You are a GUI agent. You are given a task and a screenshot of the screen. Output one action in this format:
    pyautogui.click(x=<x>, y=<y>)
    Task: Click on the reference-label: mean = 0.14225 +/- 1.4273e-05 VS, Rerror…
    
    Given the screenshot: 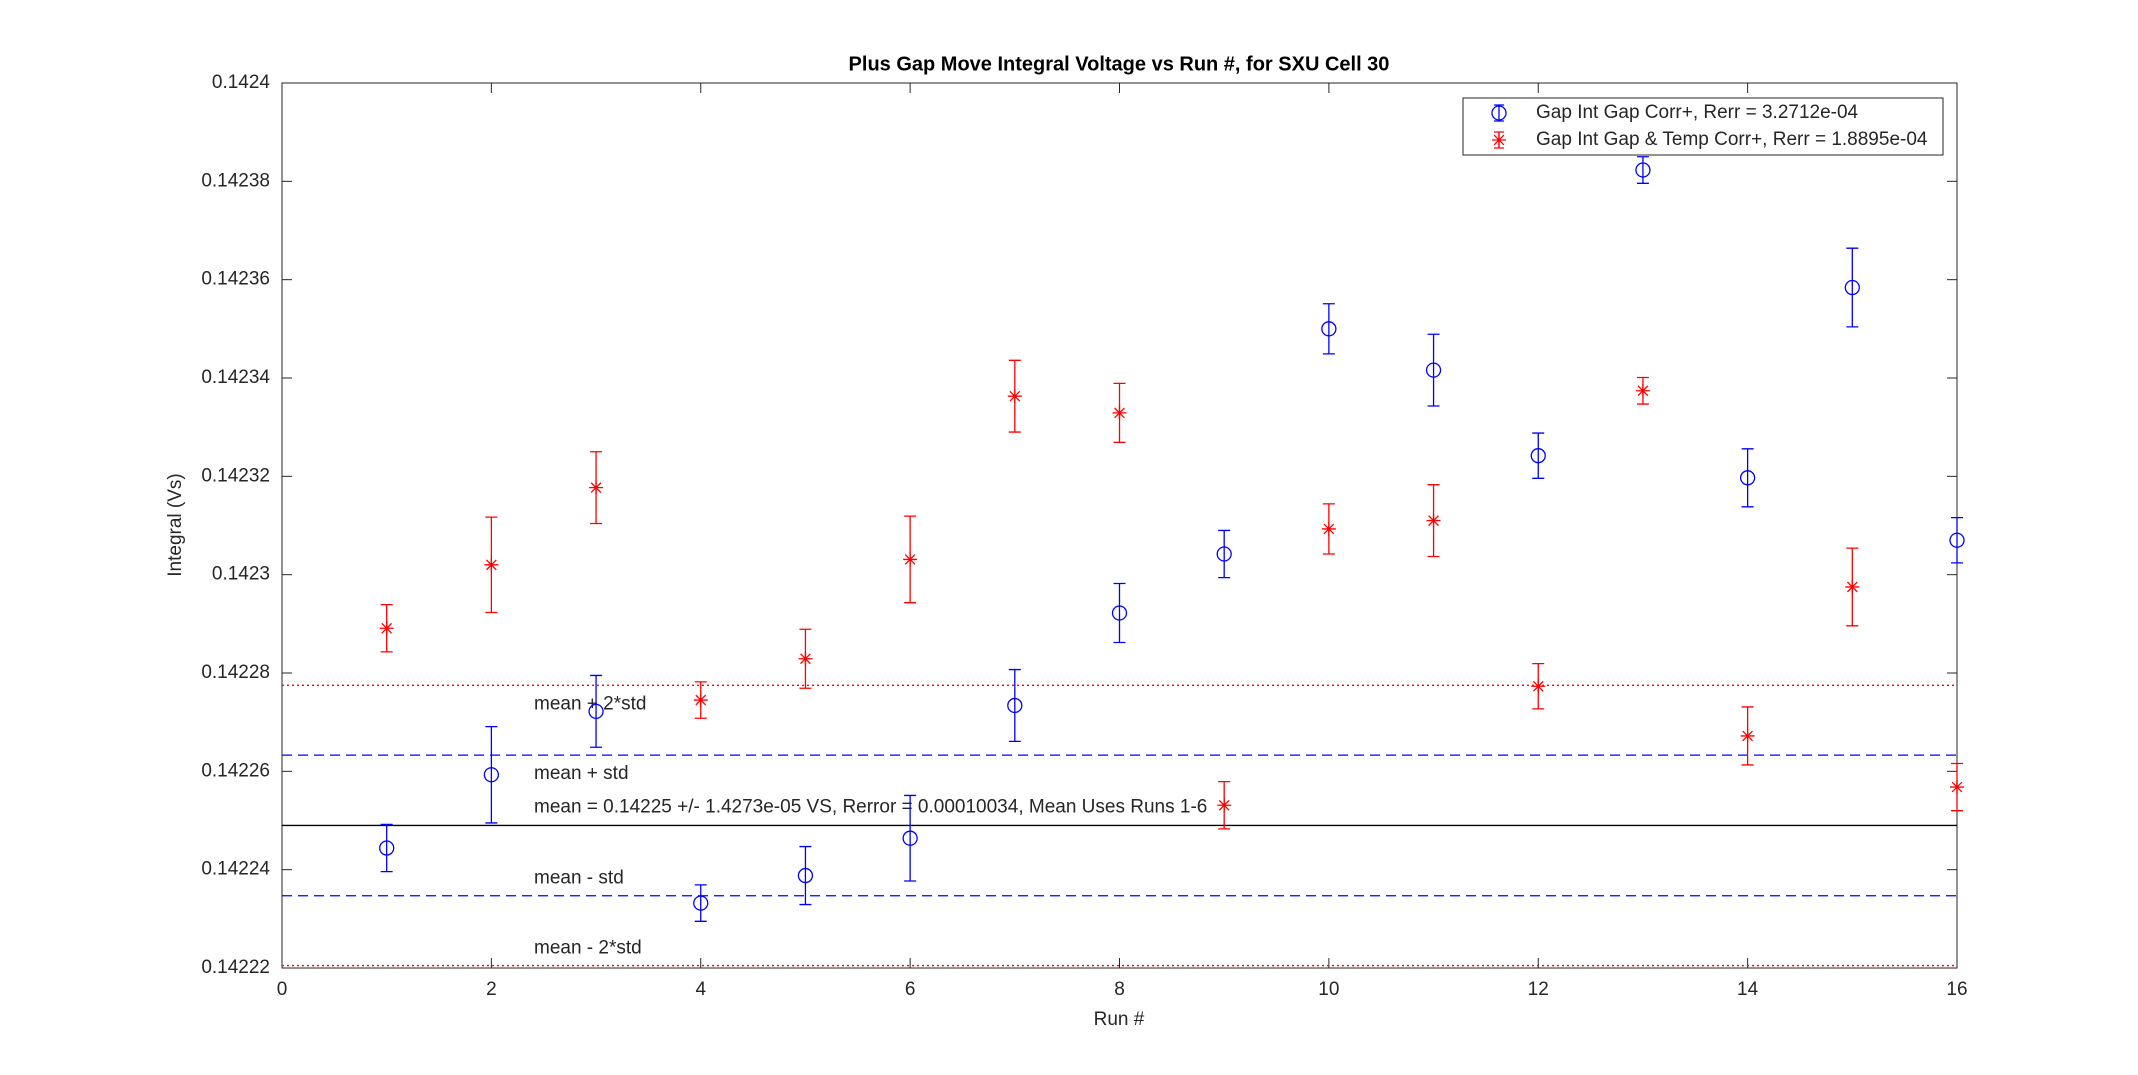 What is the action you would take?
    pyautogui.click(x=870, y=806)
    